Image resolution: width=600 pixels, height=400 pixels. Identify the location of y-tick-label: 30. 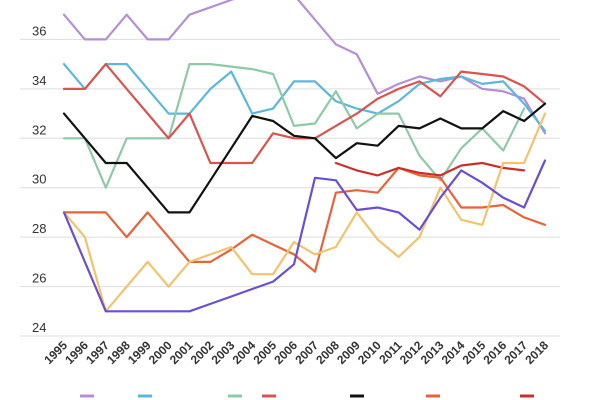
(39, 179).